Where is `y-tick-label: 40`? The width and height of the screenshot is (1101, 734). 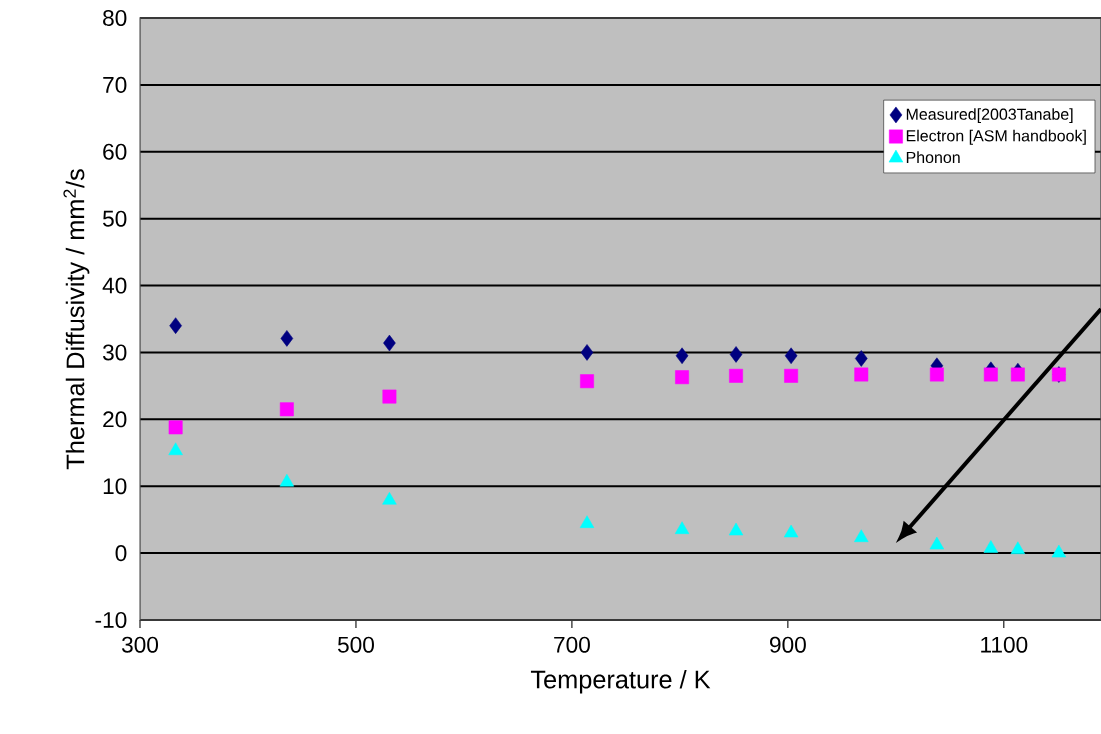 y-tick-label: 40 is located at coordinates (114, 285).